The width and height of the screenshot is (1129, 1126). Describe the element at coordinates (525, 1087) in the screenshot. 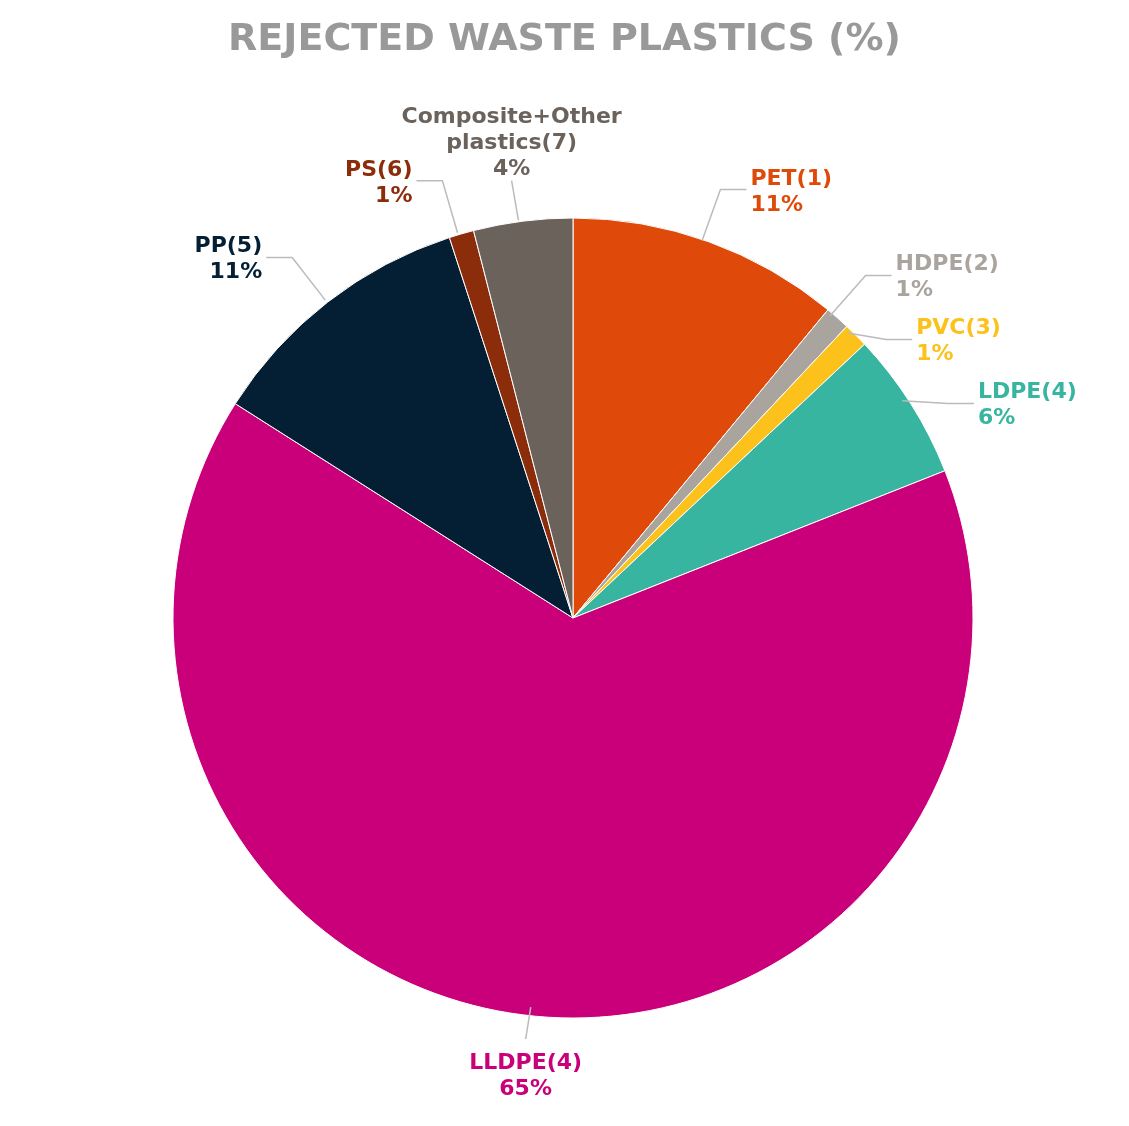

I see `data-label: 65%` at that location.